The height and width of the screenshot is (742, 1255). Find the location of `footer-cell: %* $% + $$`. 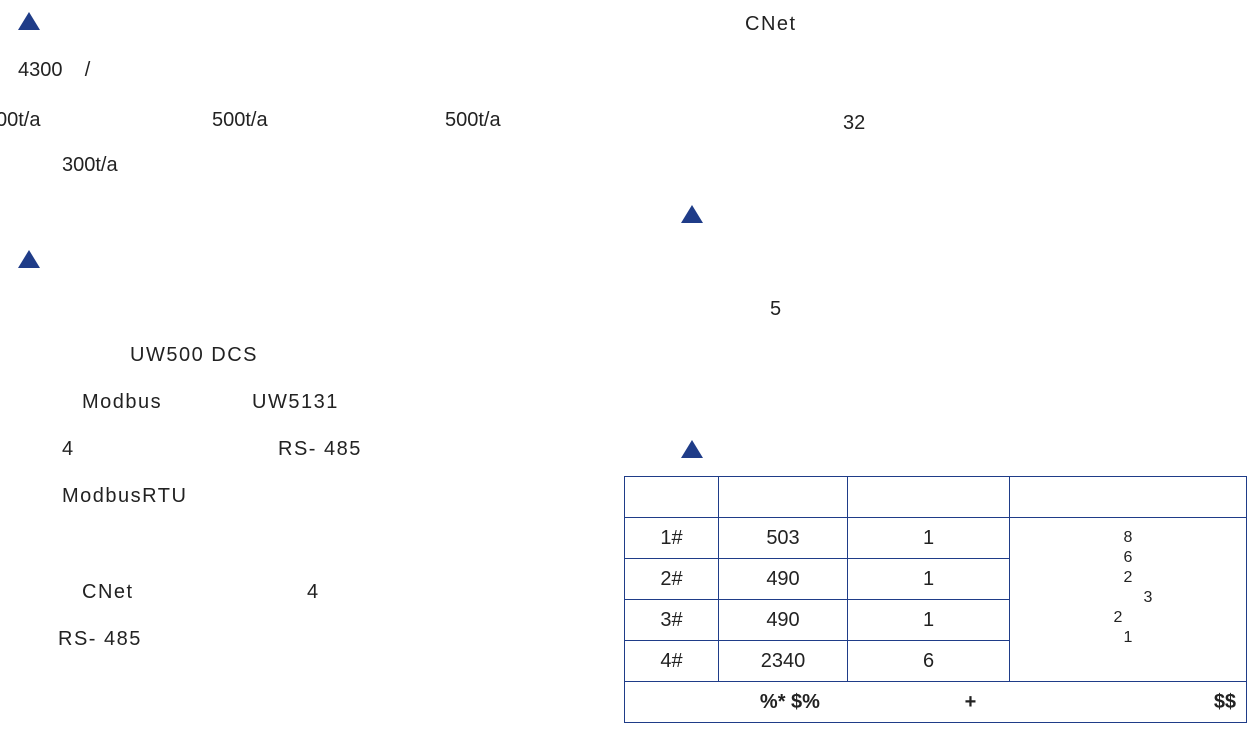

footer-cell: %* $% + $$ is located at coordinates (935, 702).